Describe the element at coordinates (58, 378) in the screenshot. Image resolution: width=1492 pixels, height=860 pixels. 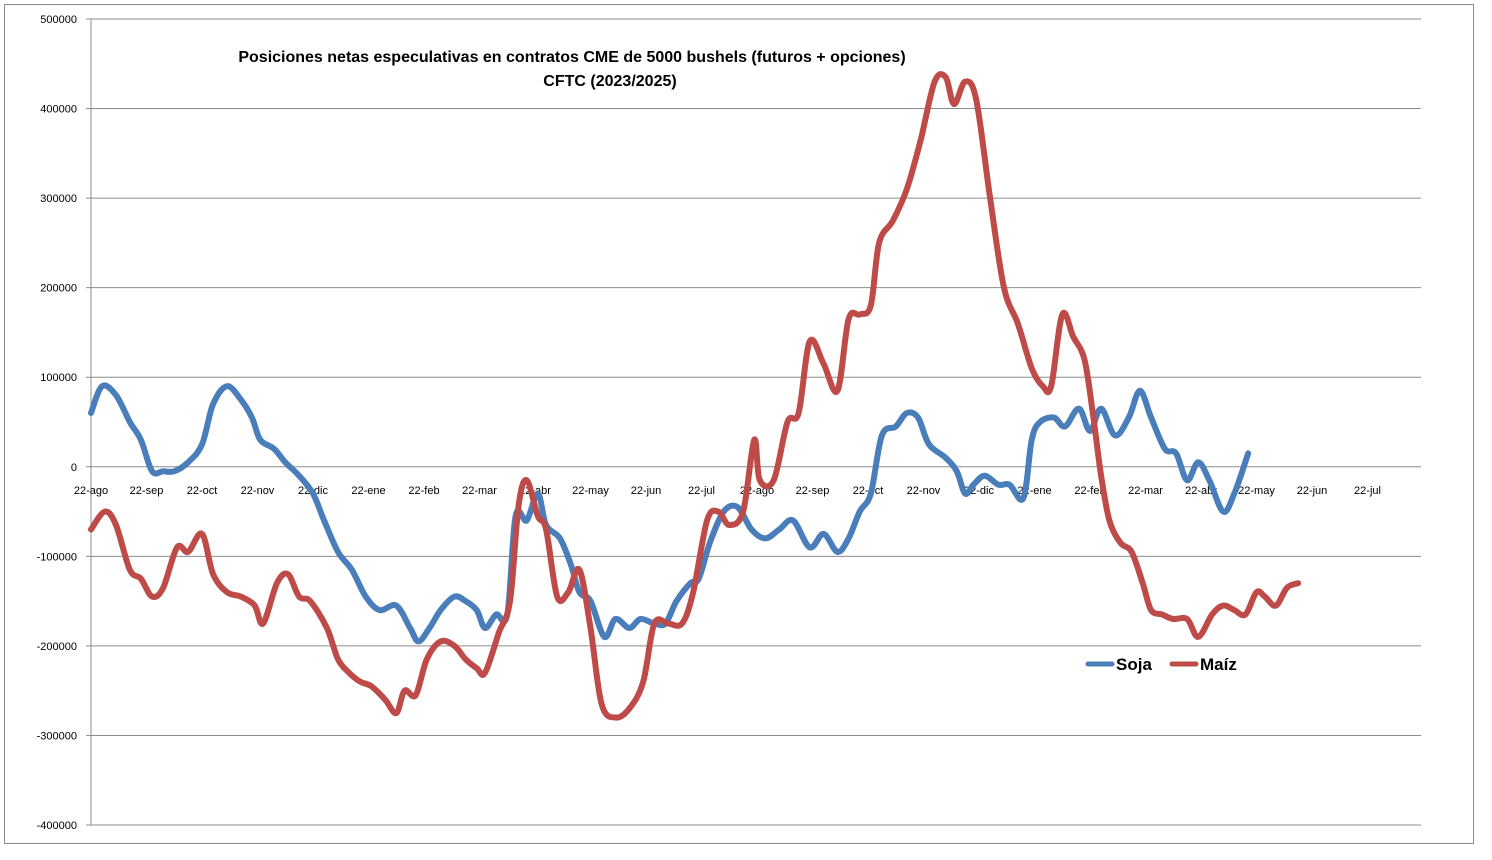
I see `y-tick-label: 100000` at that location.